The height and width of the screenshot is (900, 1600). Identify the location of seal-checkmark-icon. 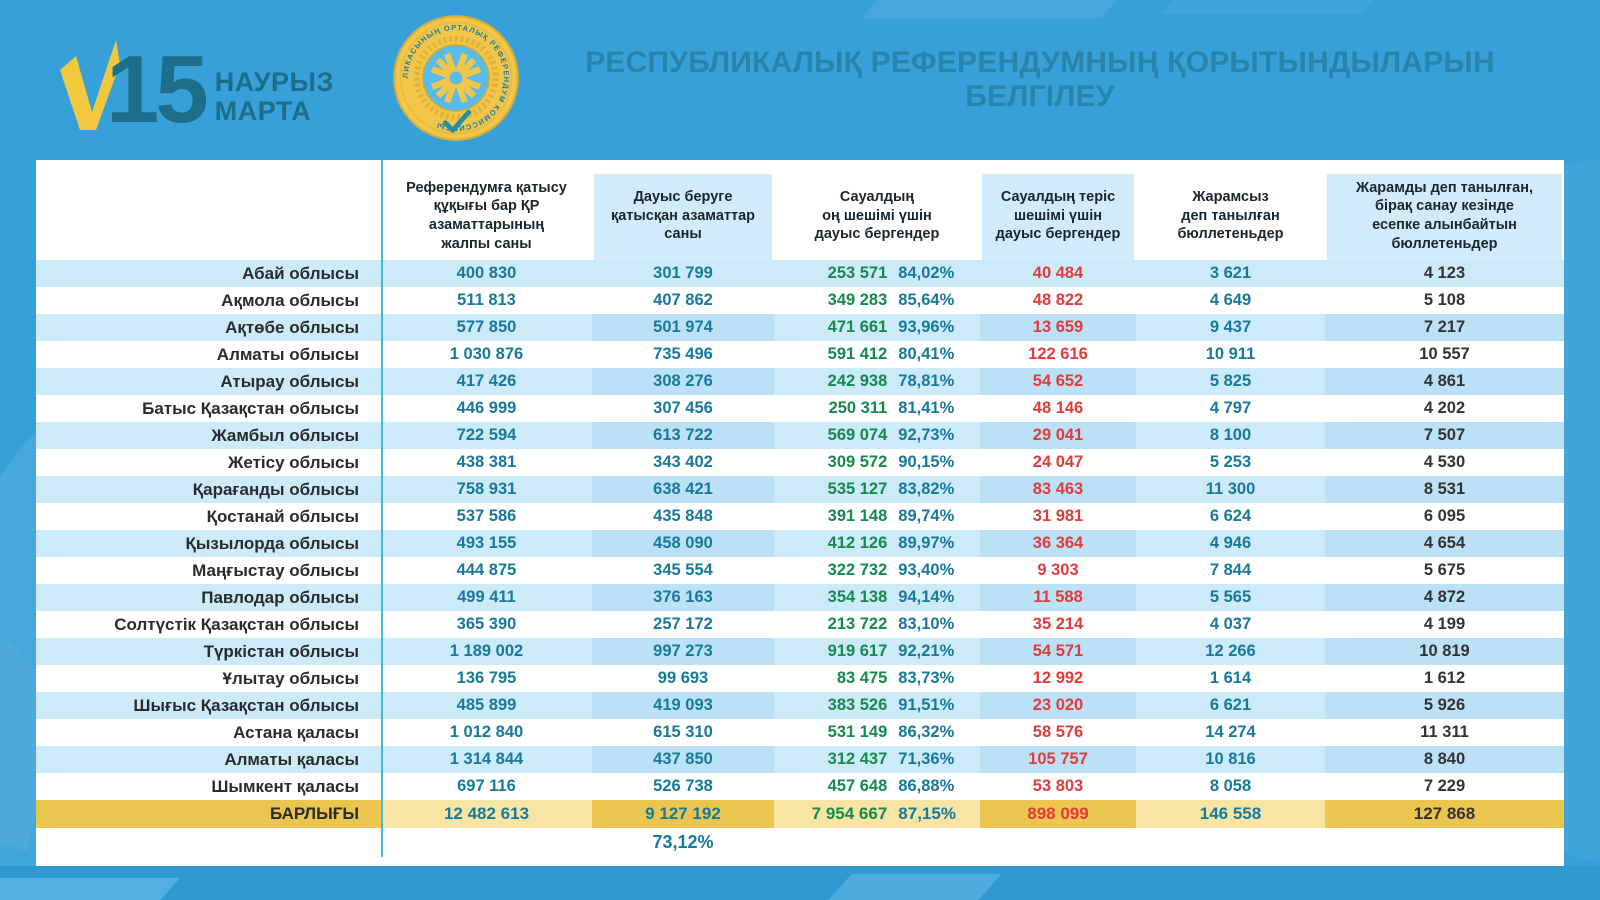
(457, 121).